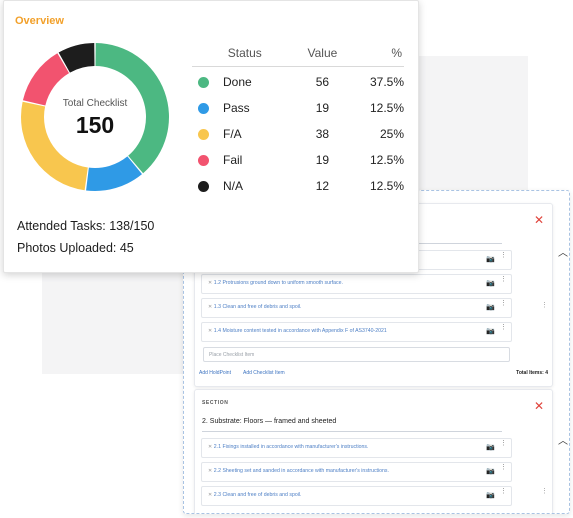  Describe the element at coordinates (75, 248) in the screenshot. I see `photos-uploaded: Photos Uploaded: 45` at that location.